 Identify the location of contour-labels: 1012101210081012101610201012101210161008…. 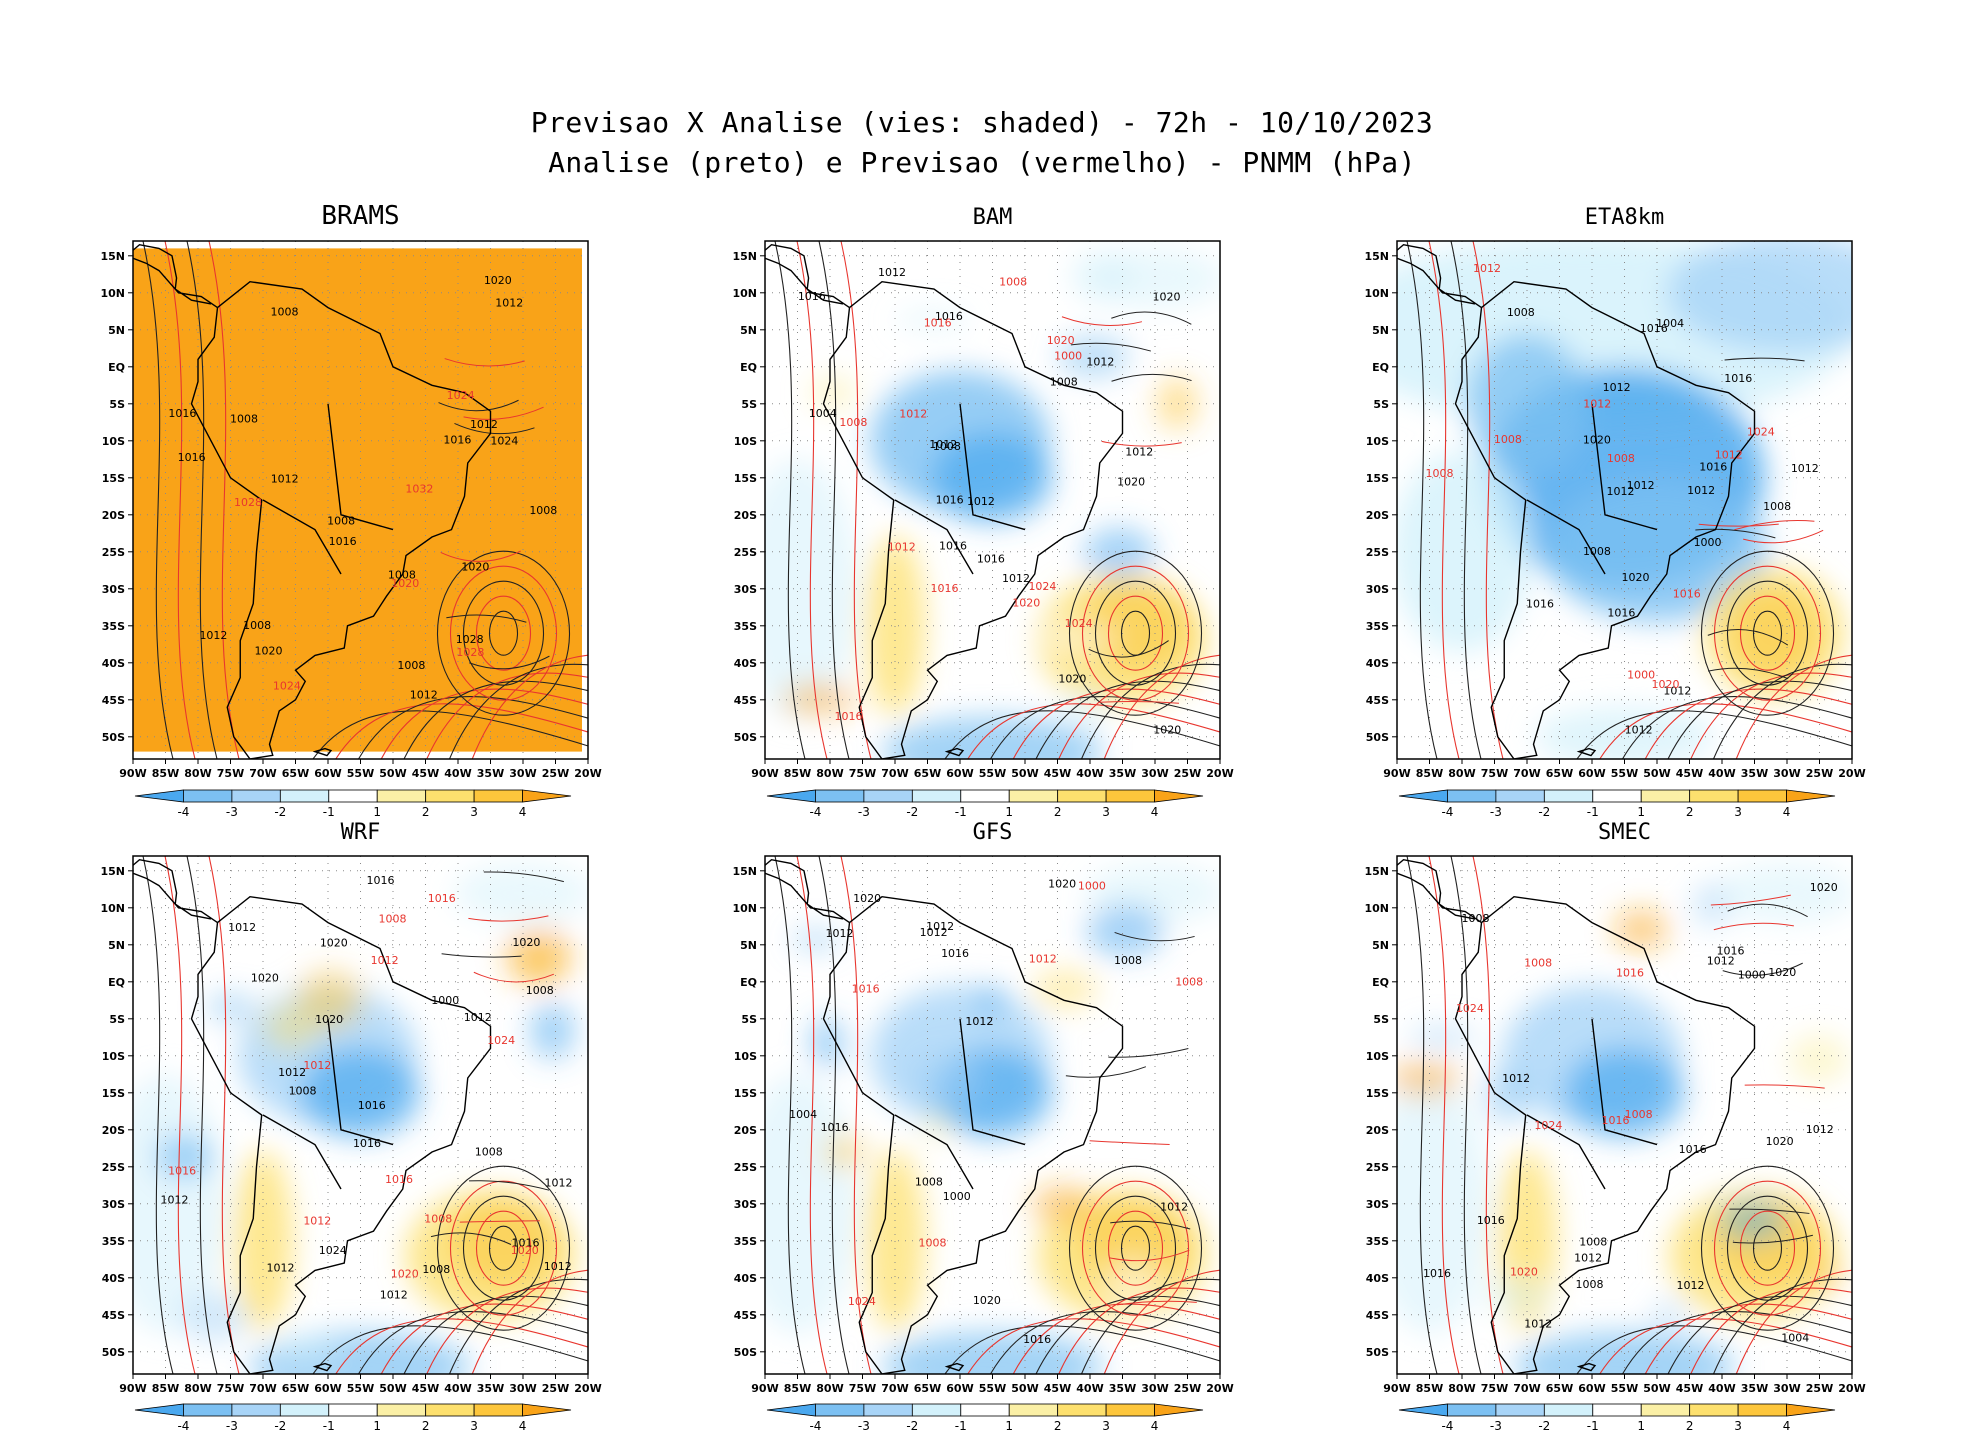
(367, 1088).